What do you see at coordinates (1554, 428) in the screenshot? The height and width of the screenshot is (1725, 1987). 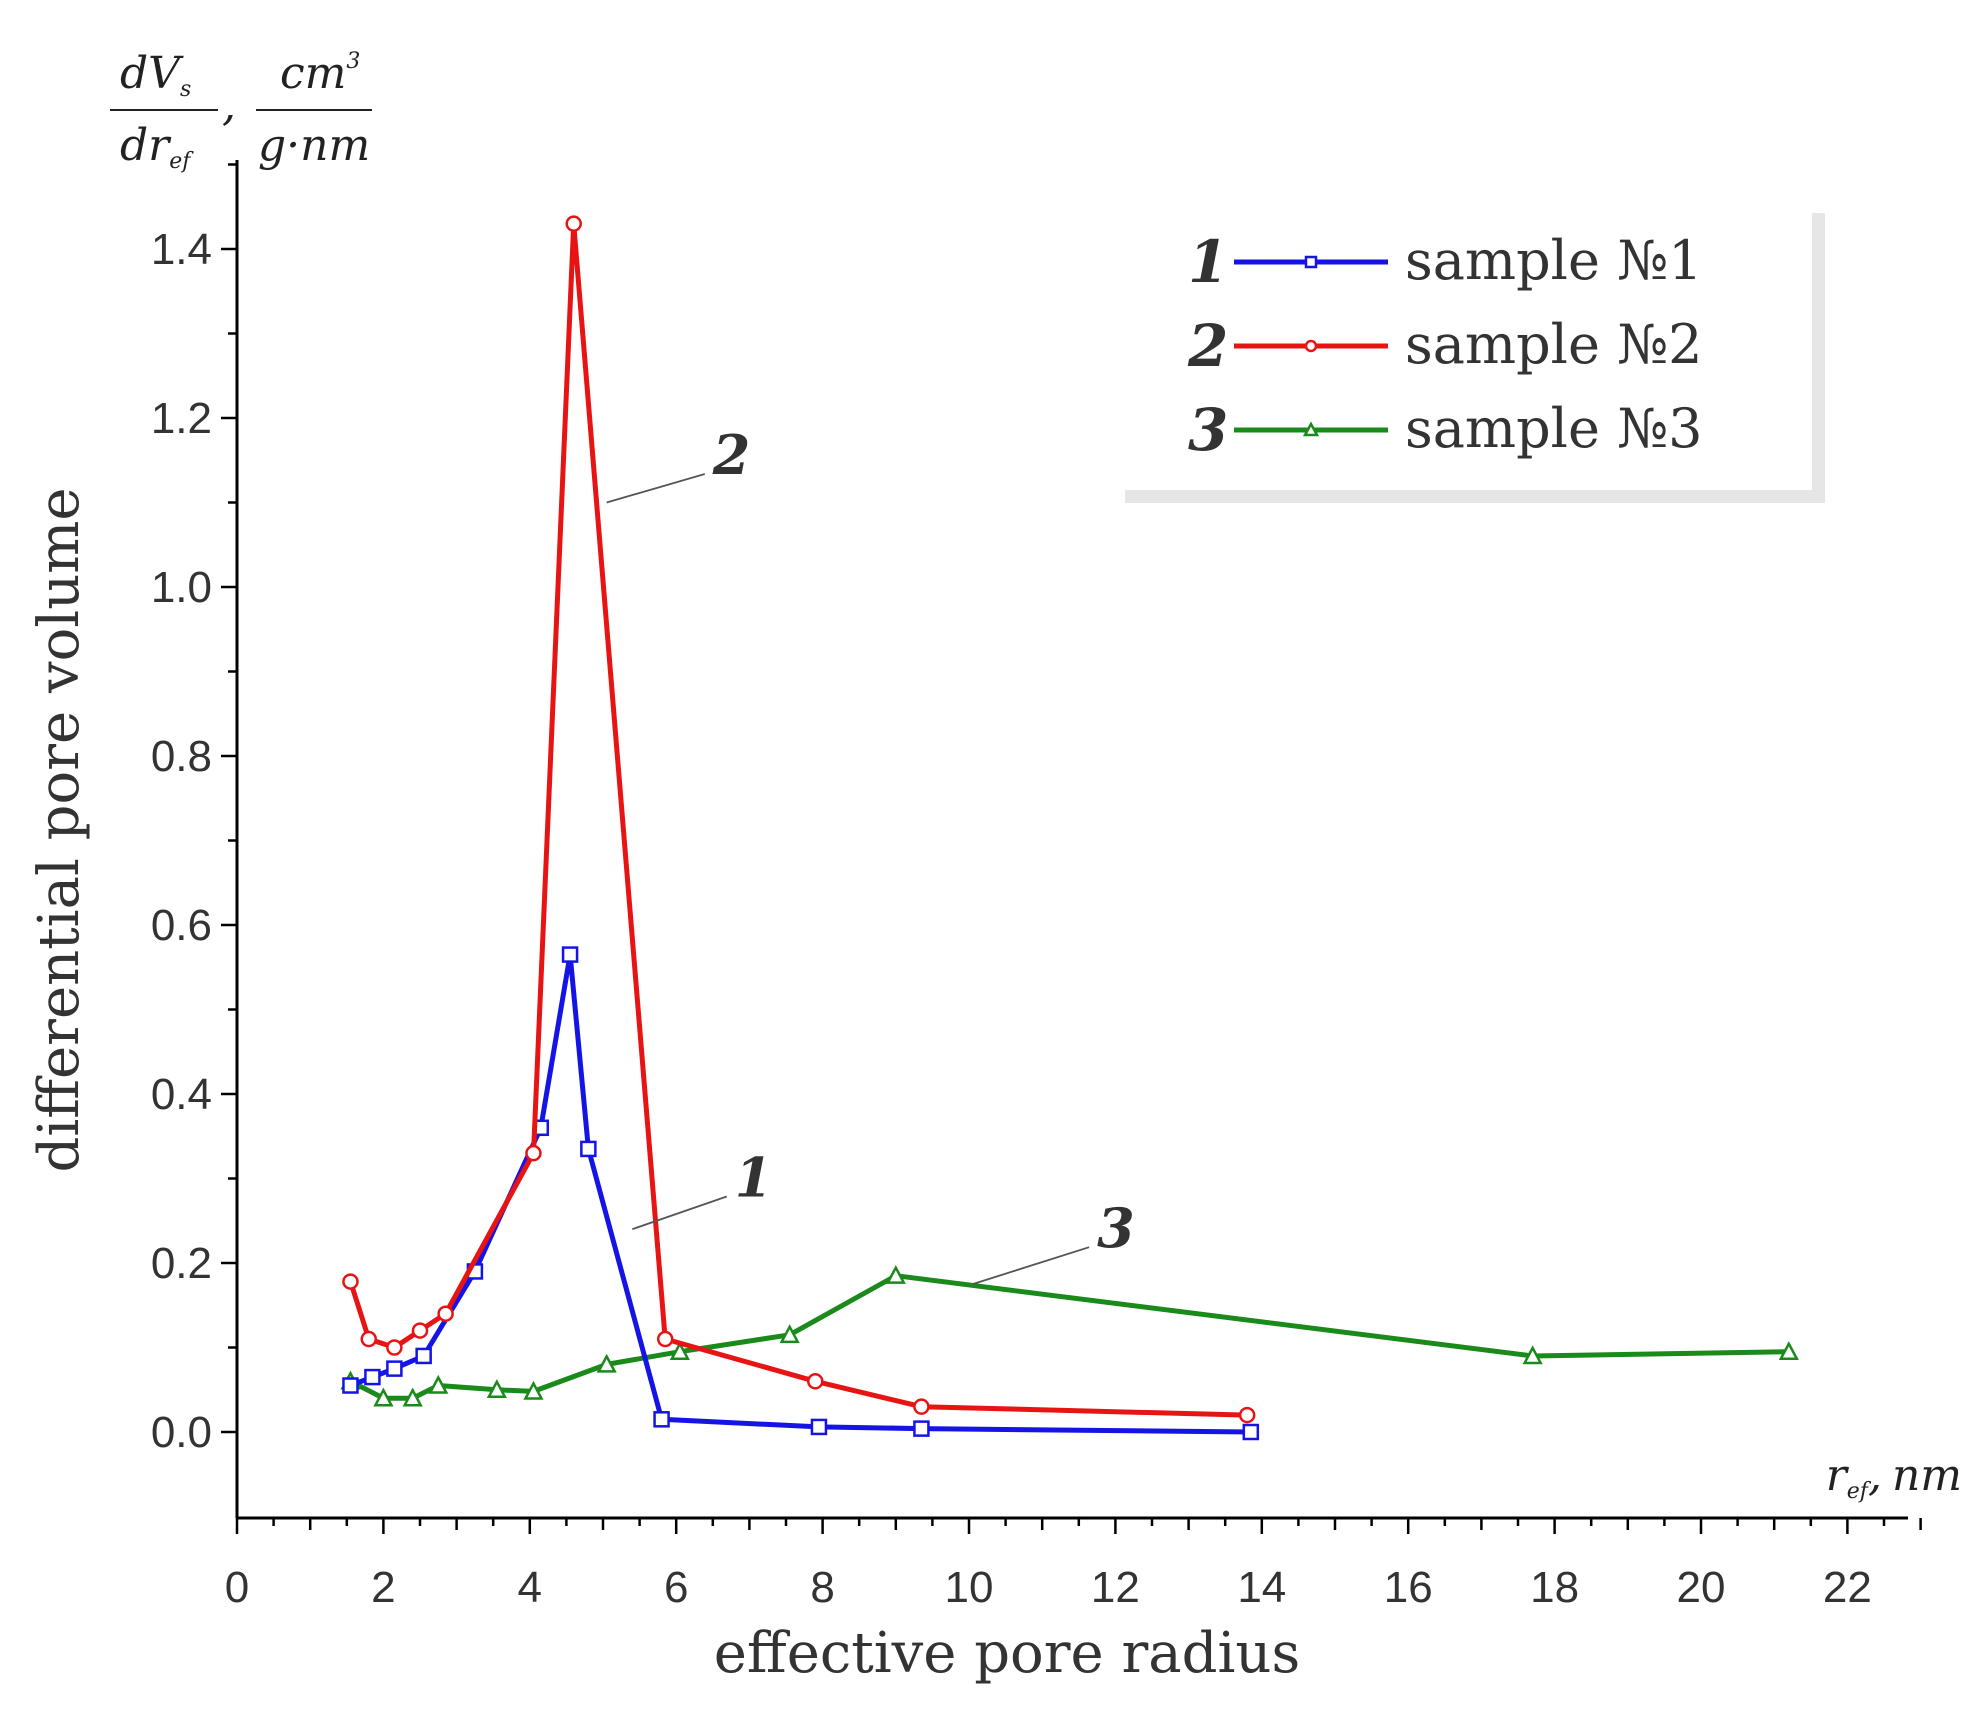 I see `legend-label: sample №3` at bounding box center [1554, 428].